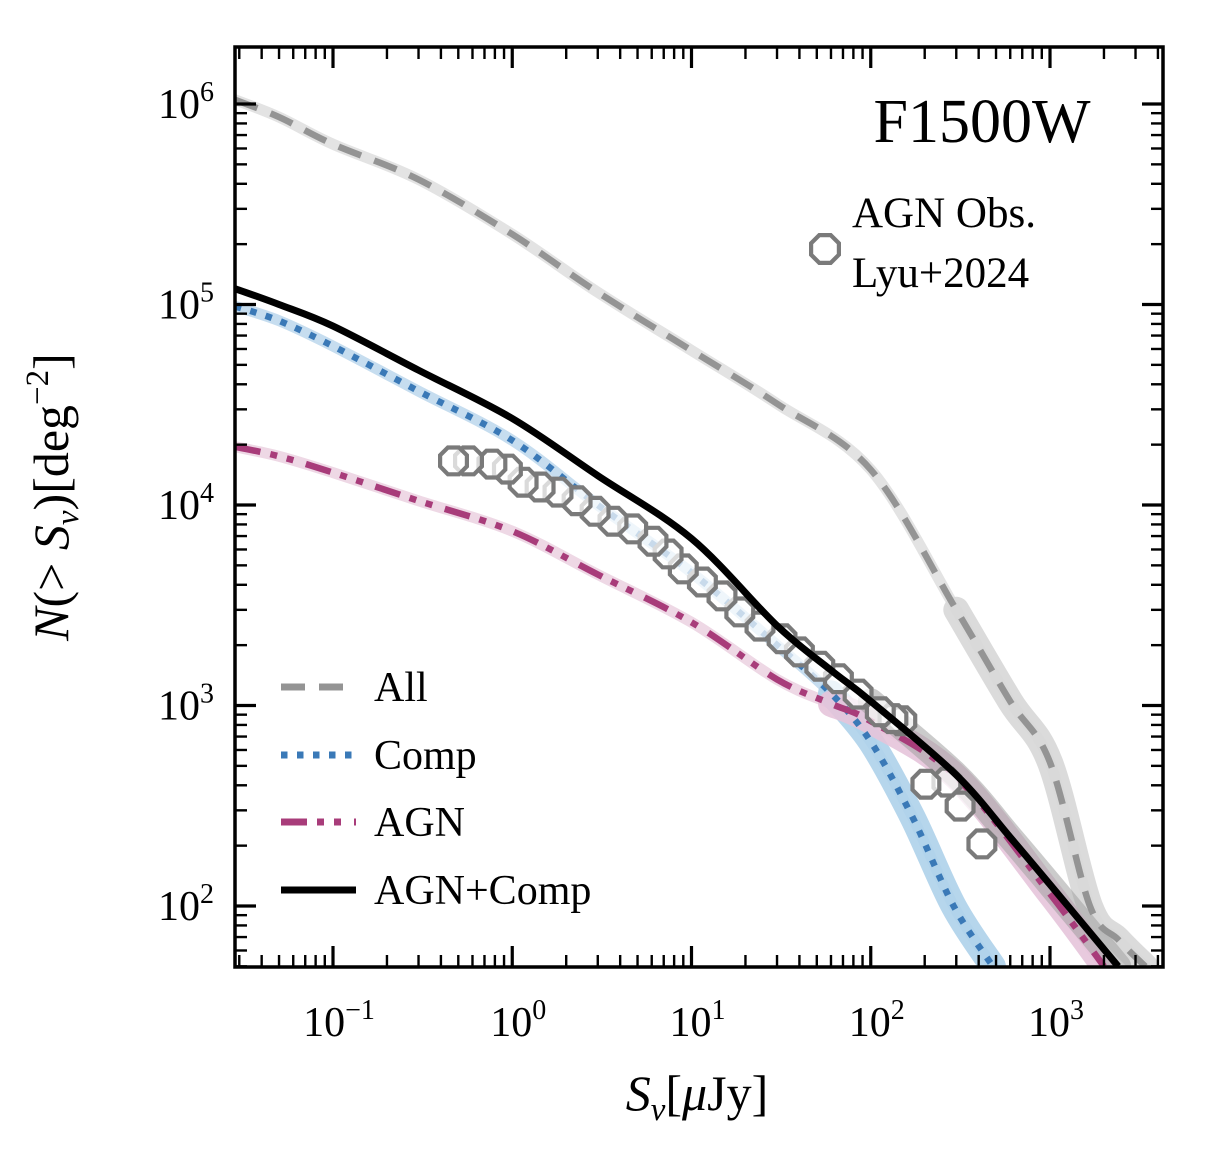 This screenshot has height=1150, width=1216. Describe the element at coordinates (186, 303) in the screenshot. I see `y-tick-label: 10⁵` at that location.